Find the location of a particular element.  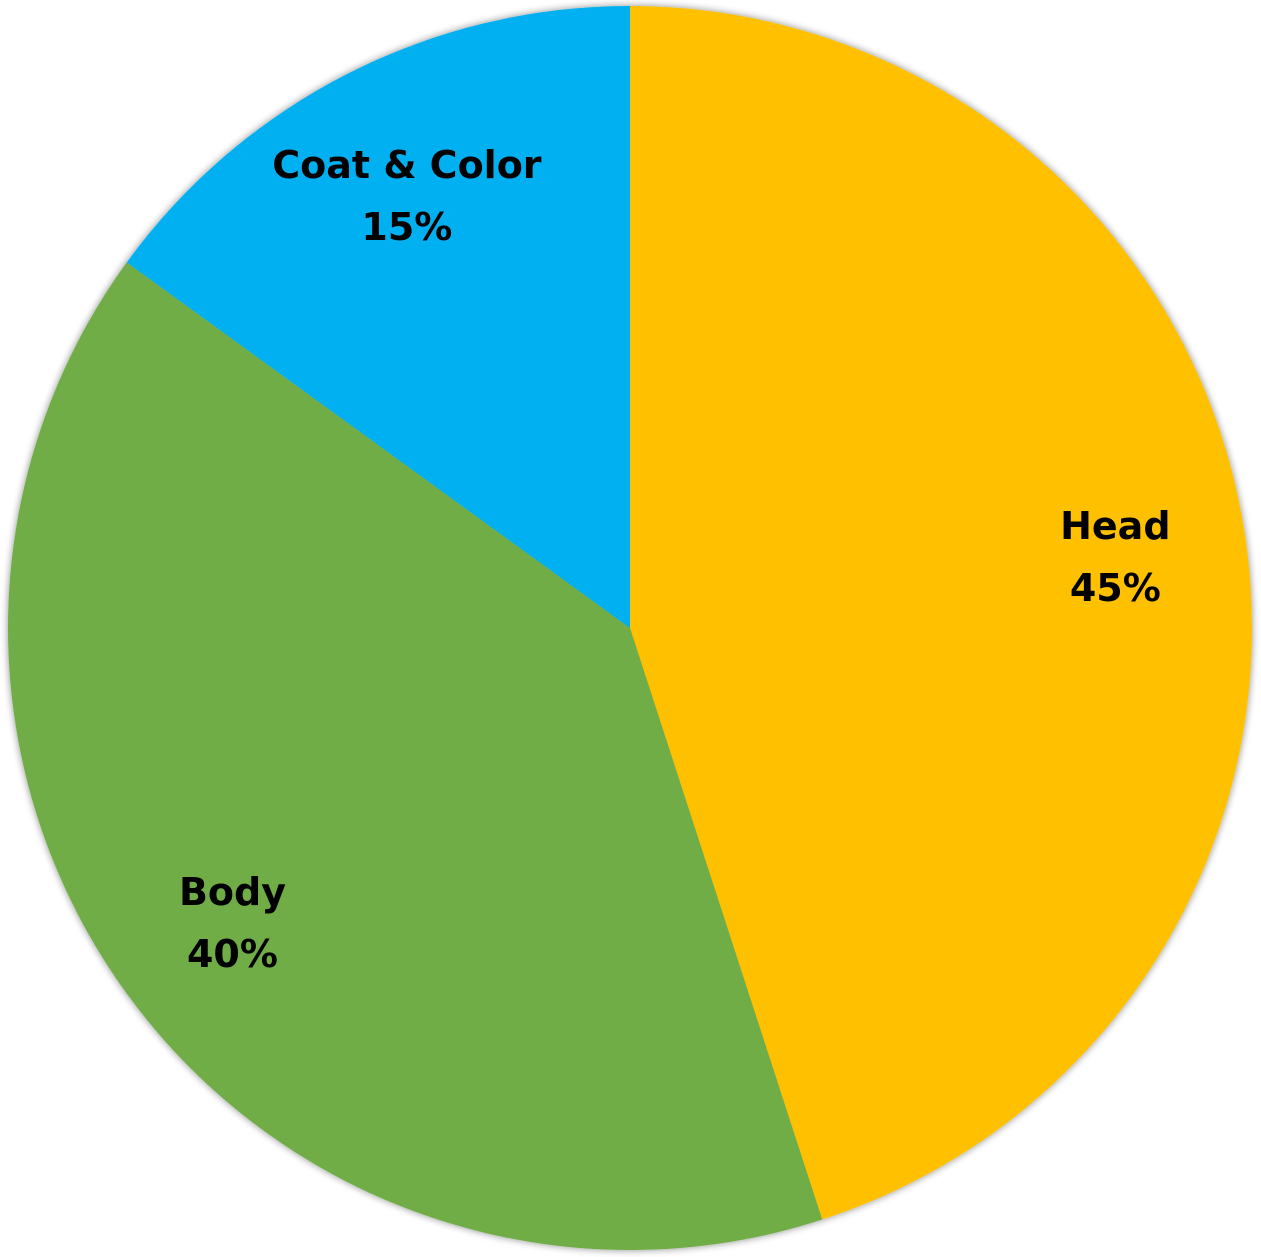

slice-name-label: Head is located at coordinates (1115, 526).